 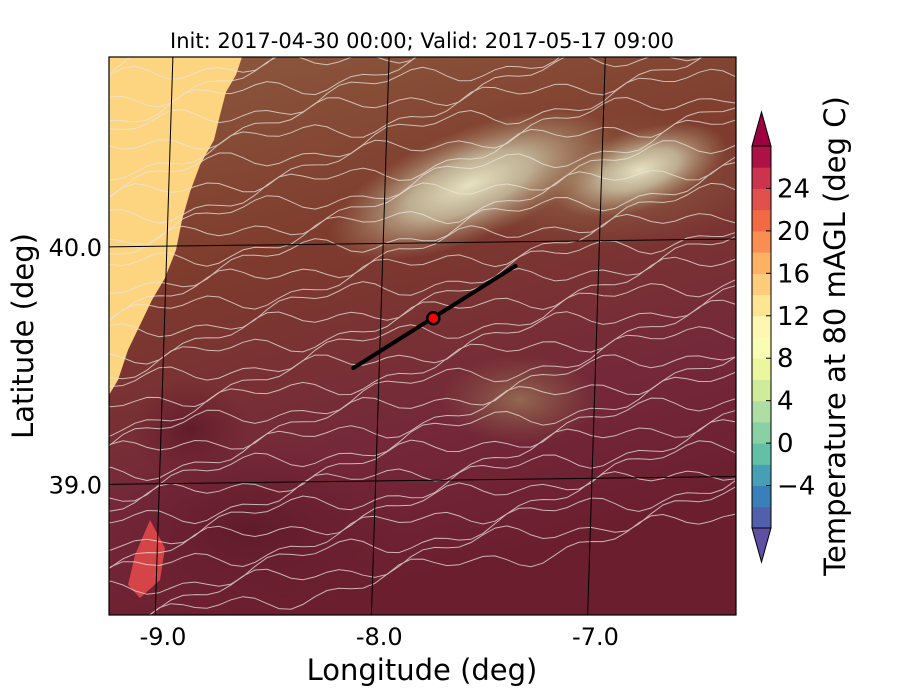 I want to click on colorbar-tick-label: 20, so click(x=793, y=232).